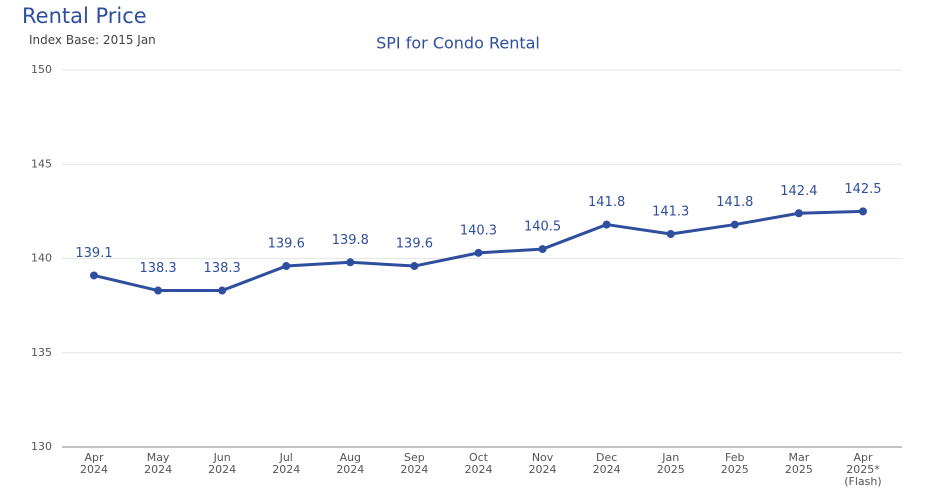  Describe the element at coordinates (350, 463) in the screenshot. I see `x-tick-label: Aug 2024` at that location.